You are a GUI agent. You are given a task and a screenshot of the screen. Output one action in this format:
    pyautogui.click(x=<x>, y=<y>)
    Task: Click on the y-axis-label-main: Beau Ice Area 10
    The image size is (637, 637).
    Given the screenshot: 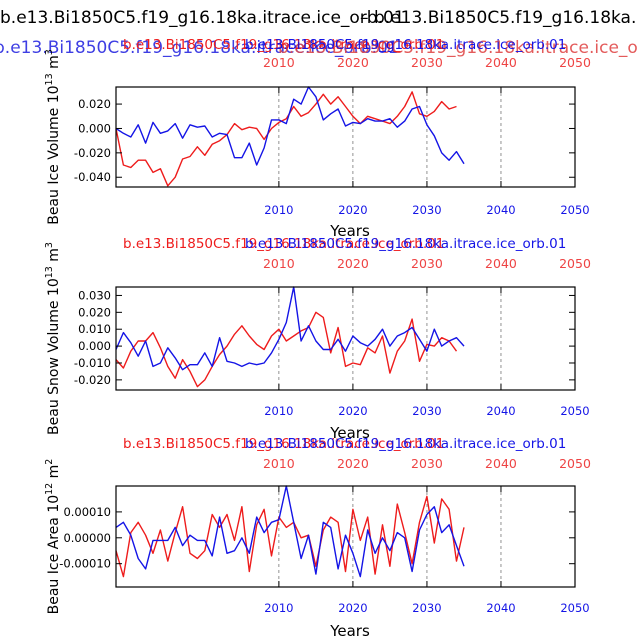 What is the action you would take?
    pyautogui.click(x=54, y=555)
    